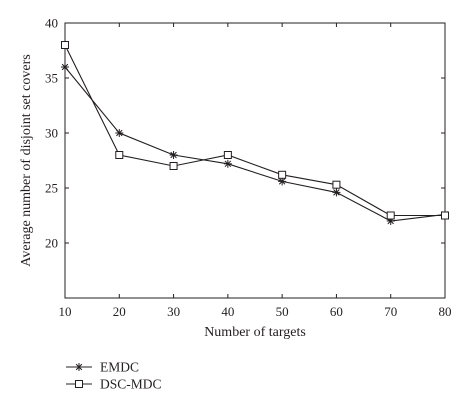  What do you see at coordinates (119, 311) in the screenshot?
I see `x-tick-label: 20` at bounding box center [119, 311].